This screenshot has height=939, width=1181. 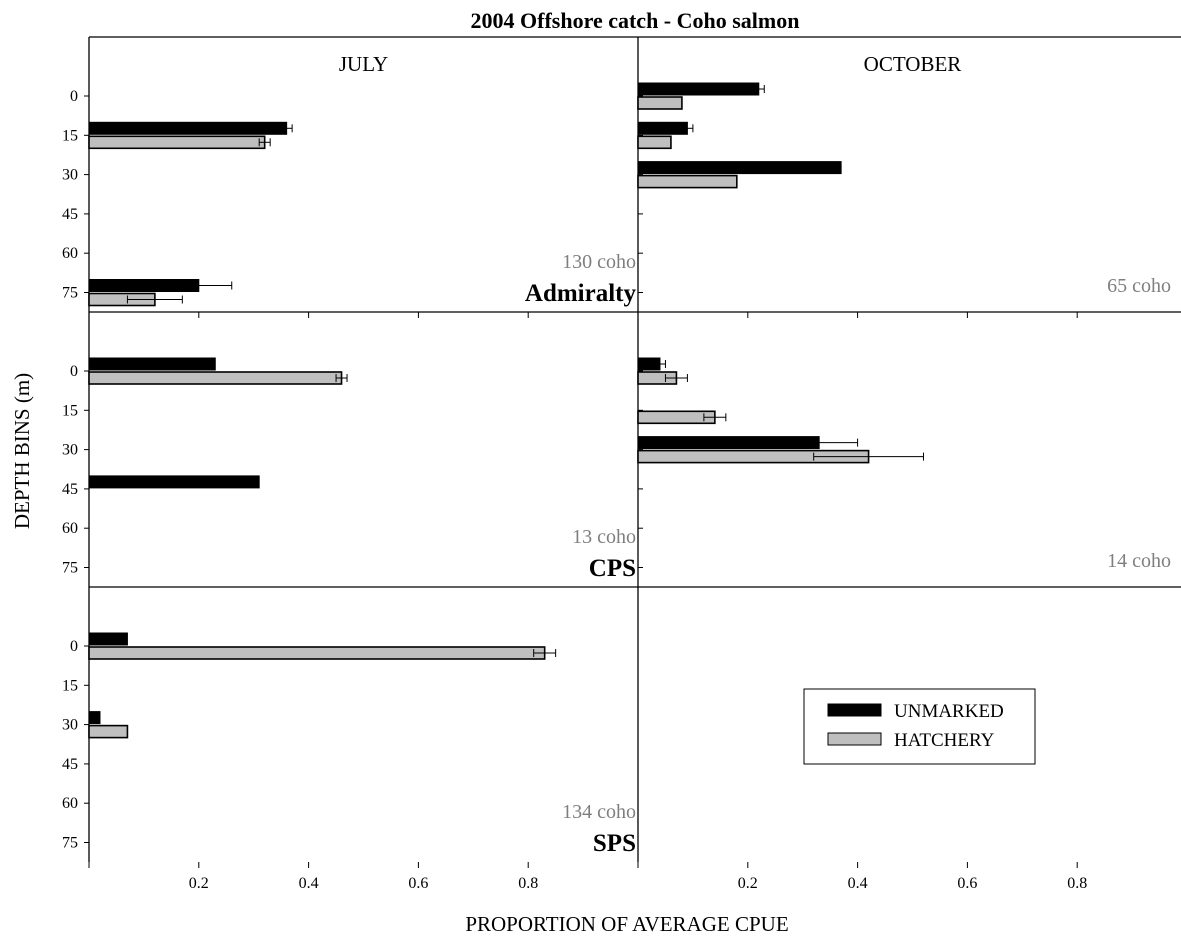 I want to click on y-axis-title: DEPTH BINS (m), so click(x=22, y=451).